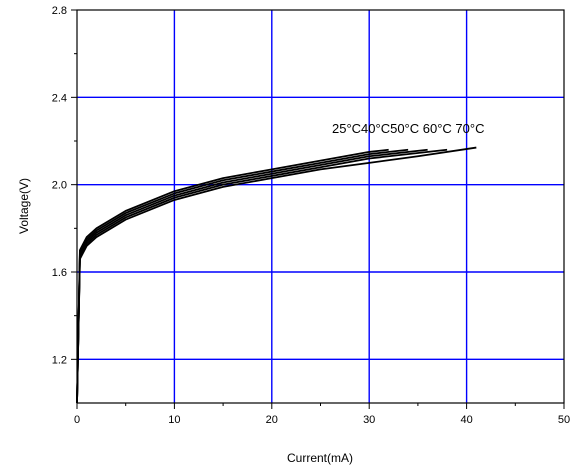  What do you see at coordinates (24, 206) in the screenshot?
I see `y-axis-label: Voltage(V)` at bounding box center [24, 206].